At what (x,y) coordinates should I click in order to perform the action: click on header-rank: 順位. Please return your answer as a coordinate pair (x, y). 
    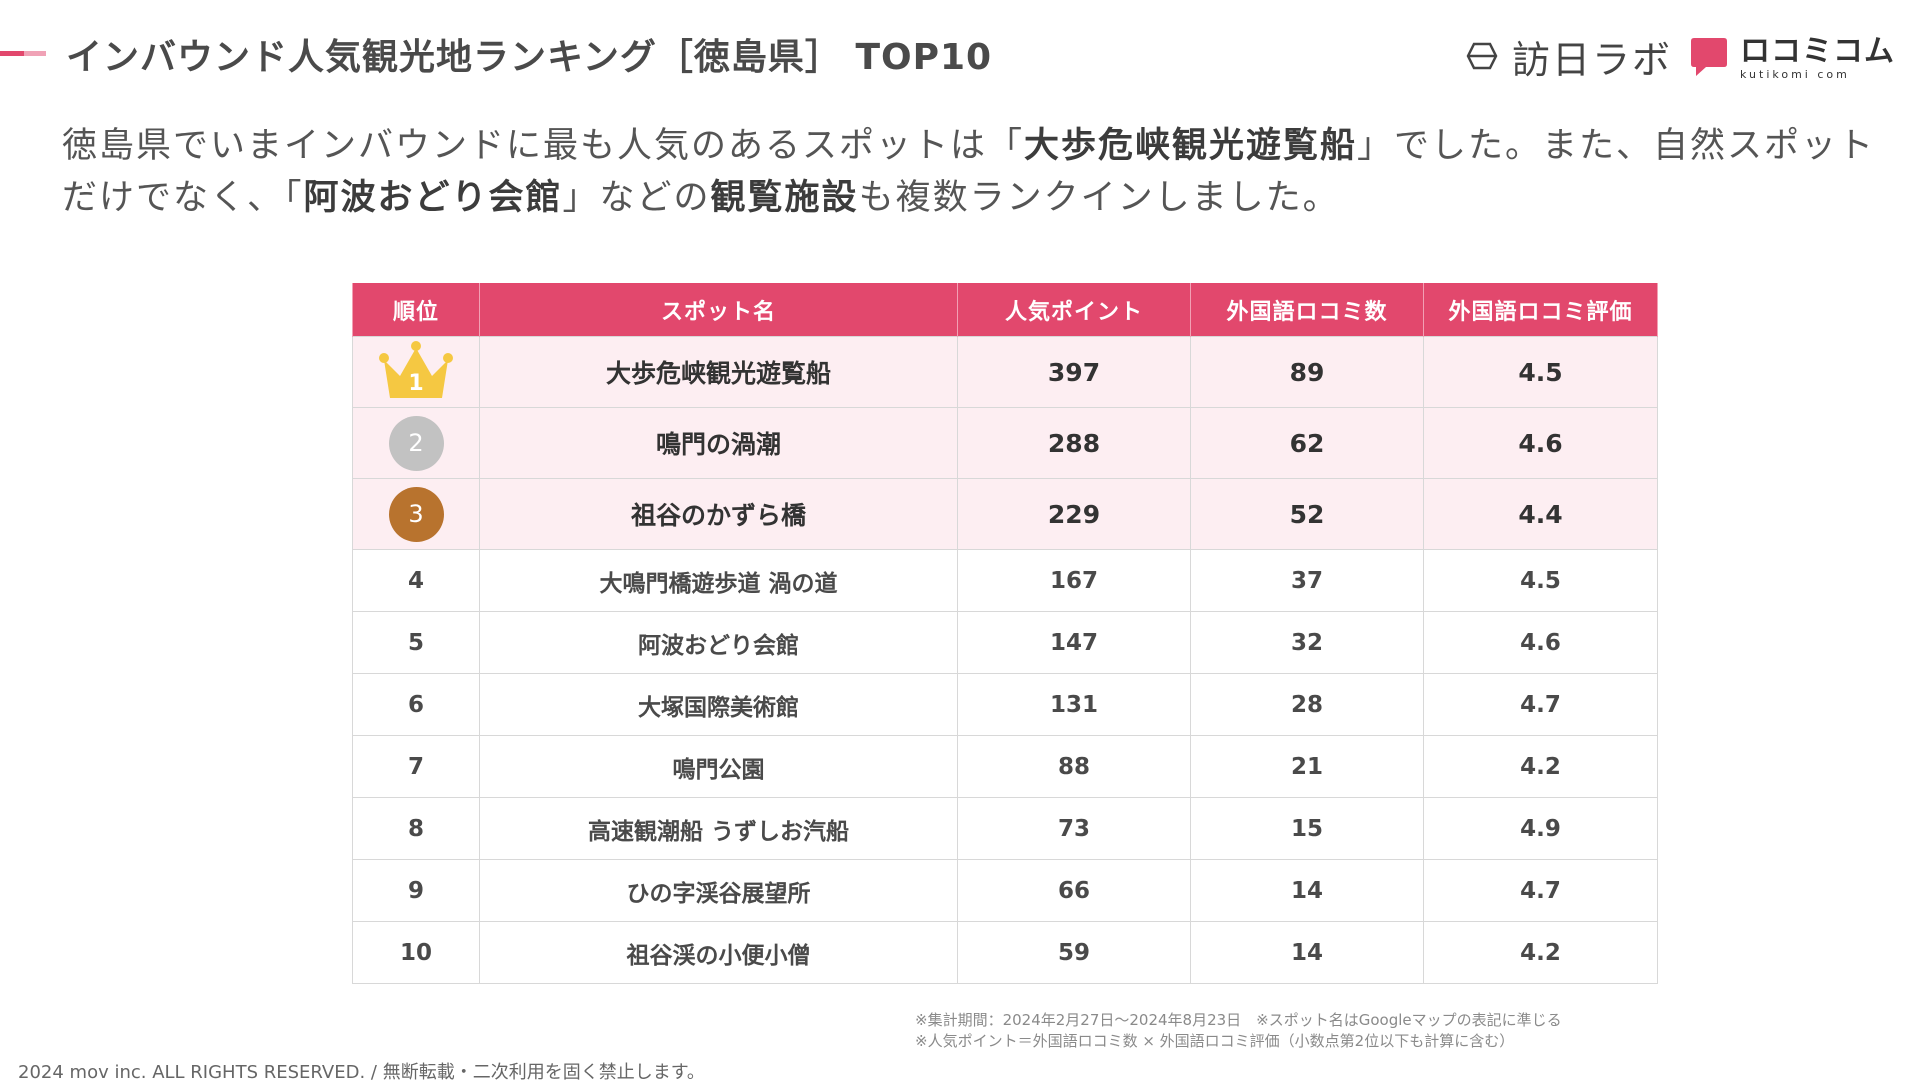
    Looking at the image, I should click on (416, 310).